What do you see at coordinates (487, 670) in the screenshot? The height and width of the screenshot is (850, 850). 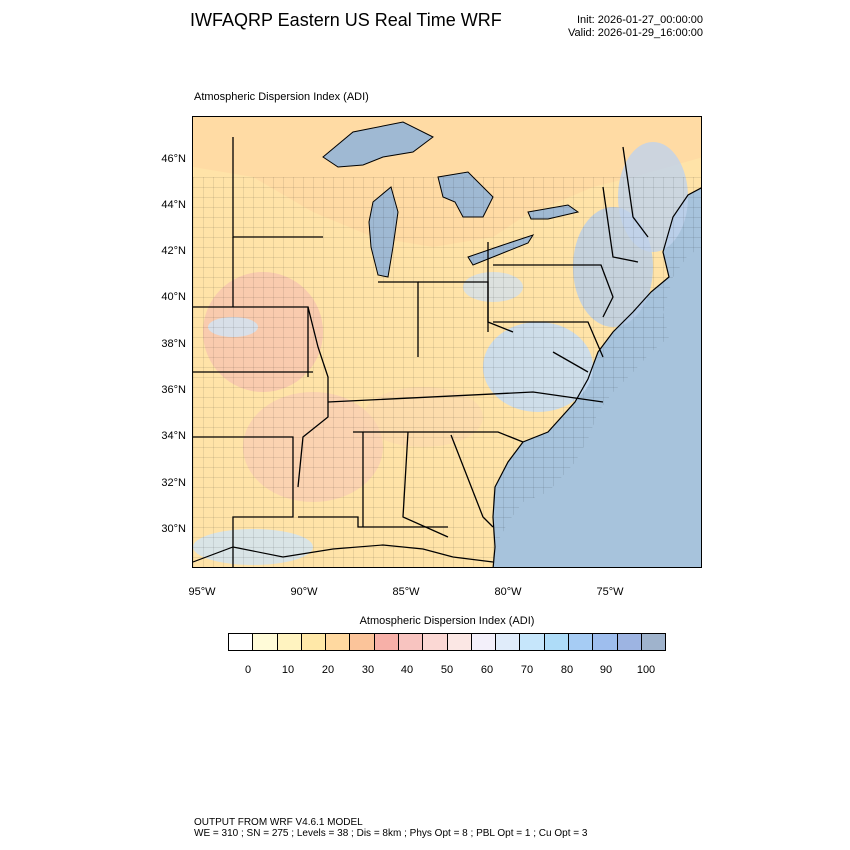 I see `colorbar-label: 60` at bounding box center [487, 670].